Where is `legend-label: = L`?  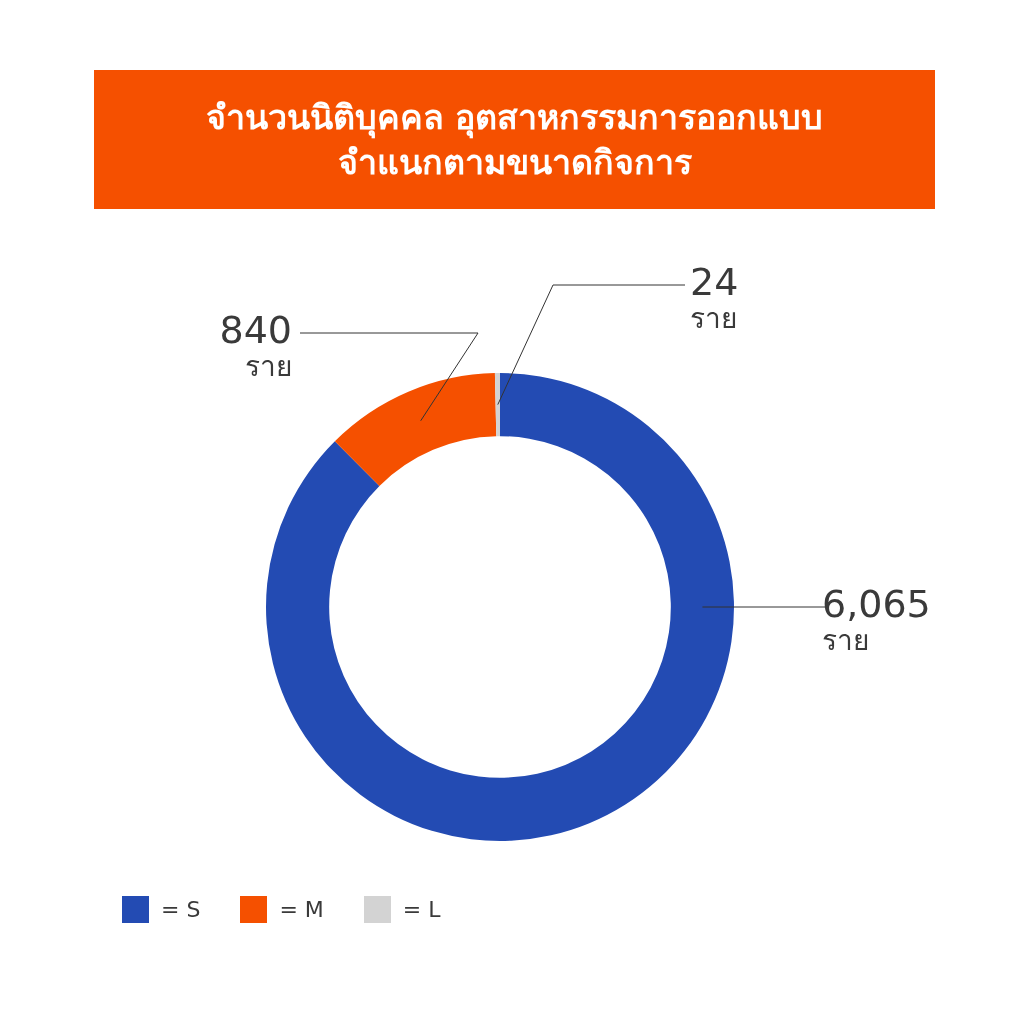
legend-label: = L is located at coordinates (421, 909).